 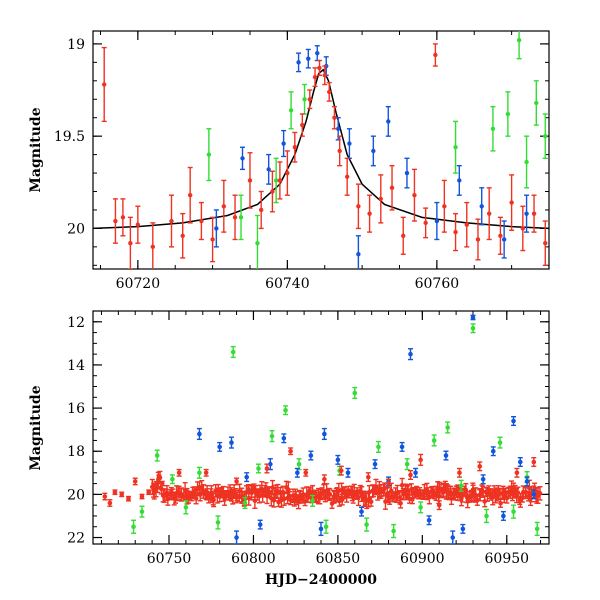 What do you see at coordinates (287, 284) in the screenshot?
I see `top-xtick-label: 60740` at bounding box center [287, 284].